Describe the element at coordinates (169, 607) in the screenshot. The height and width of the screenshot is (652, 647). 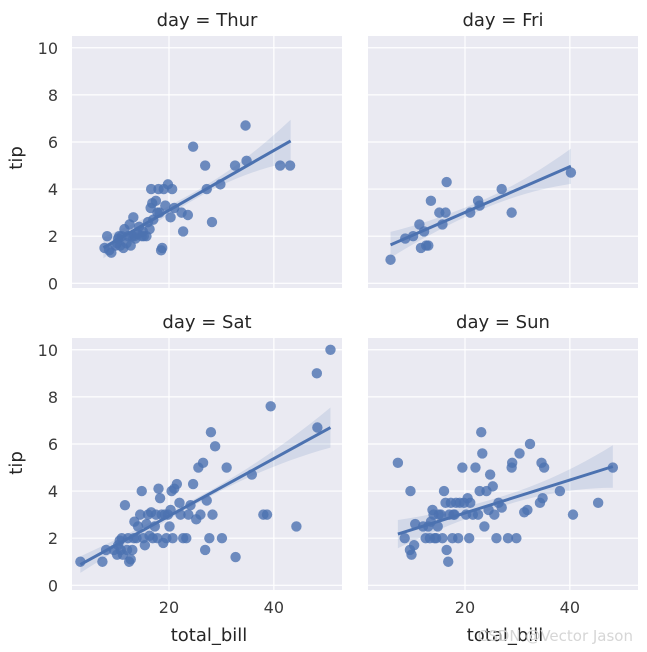
I see `x-tick-label: 20` at that location.